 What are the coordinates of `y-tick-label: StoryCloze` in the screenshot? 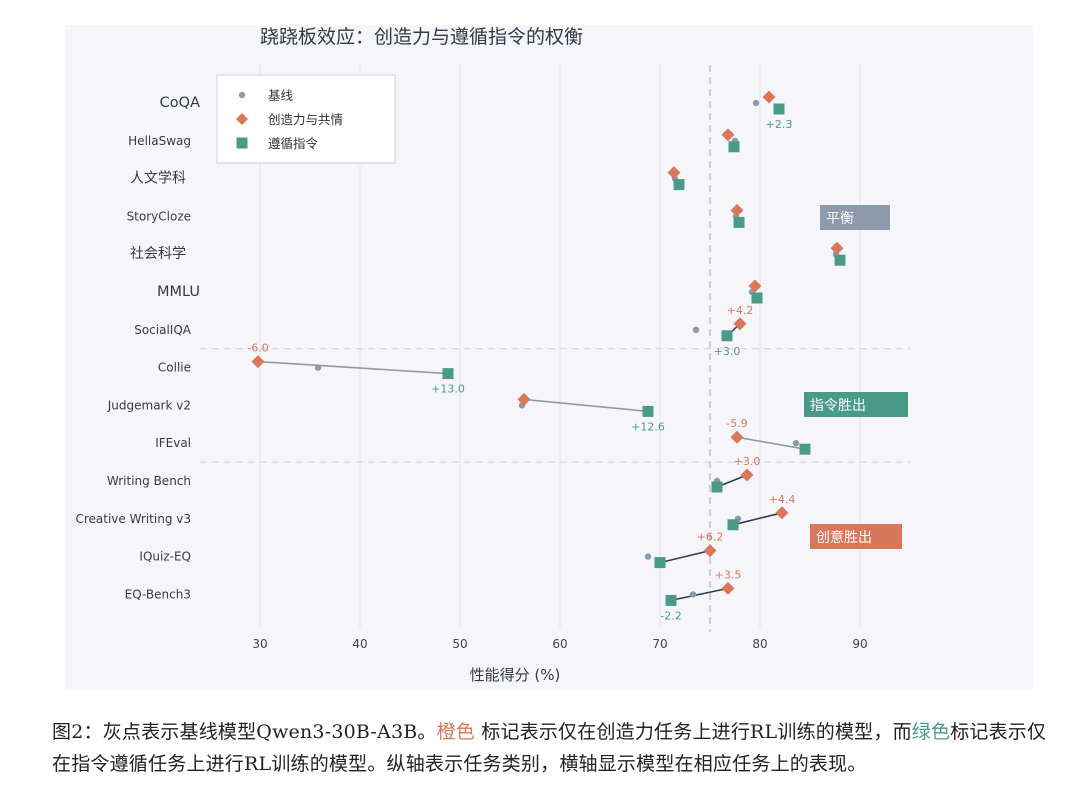 It's located at (159, 216).